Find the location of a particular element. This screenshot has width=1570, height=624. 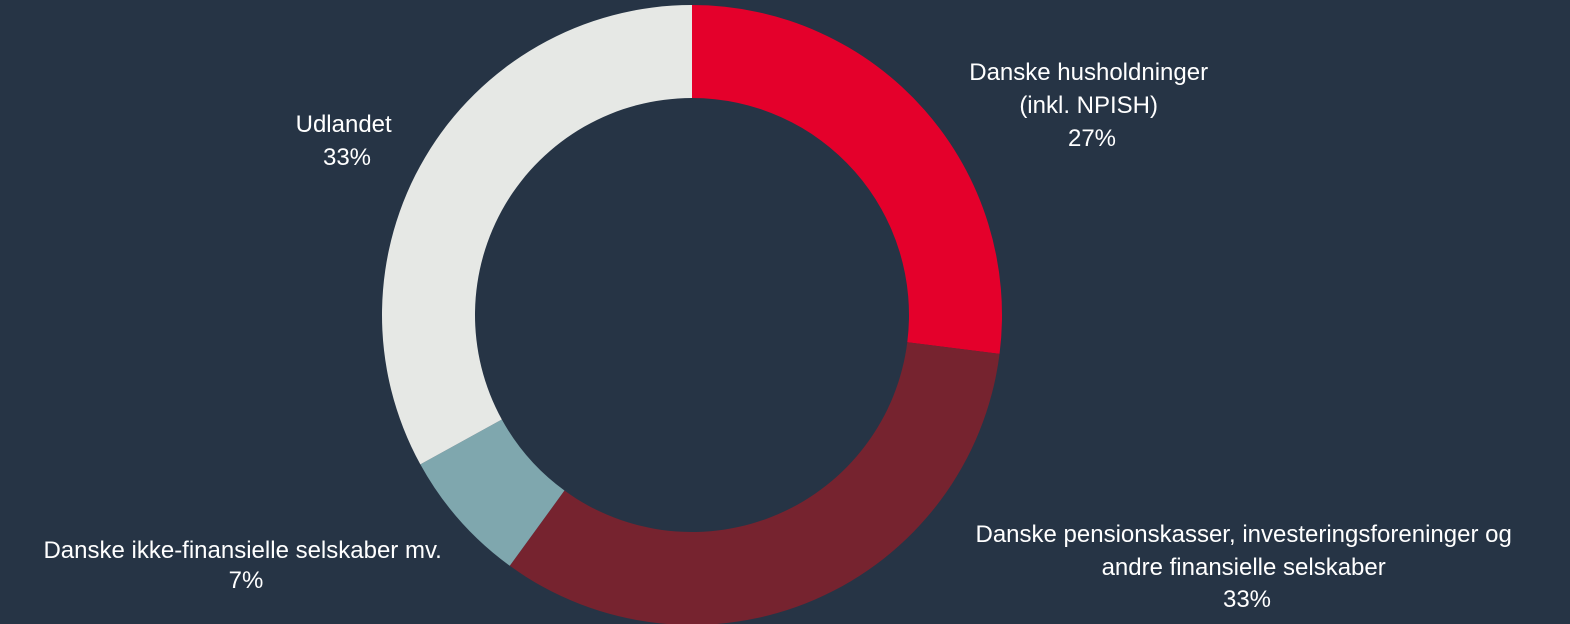

slice-label-udlandet: Udlandet 33% is located at coordinates (347, 141).